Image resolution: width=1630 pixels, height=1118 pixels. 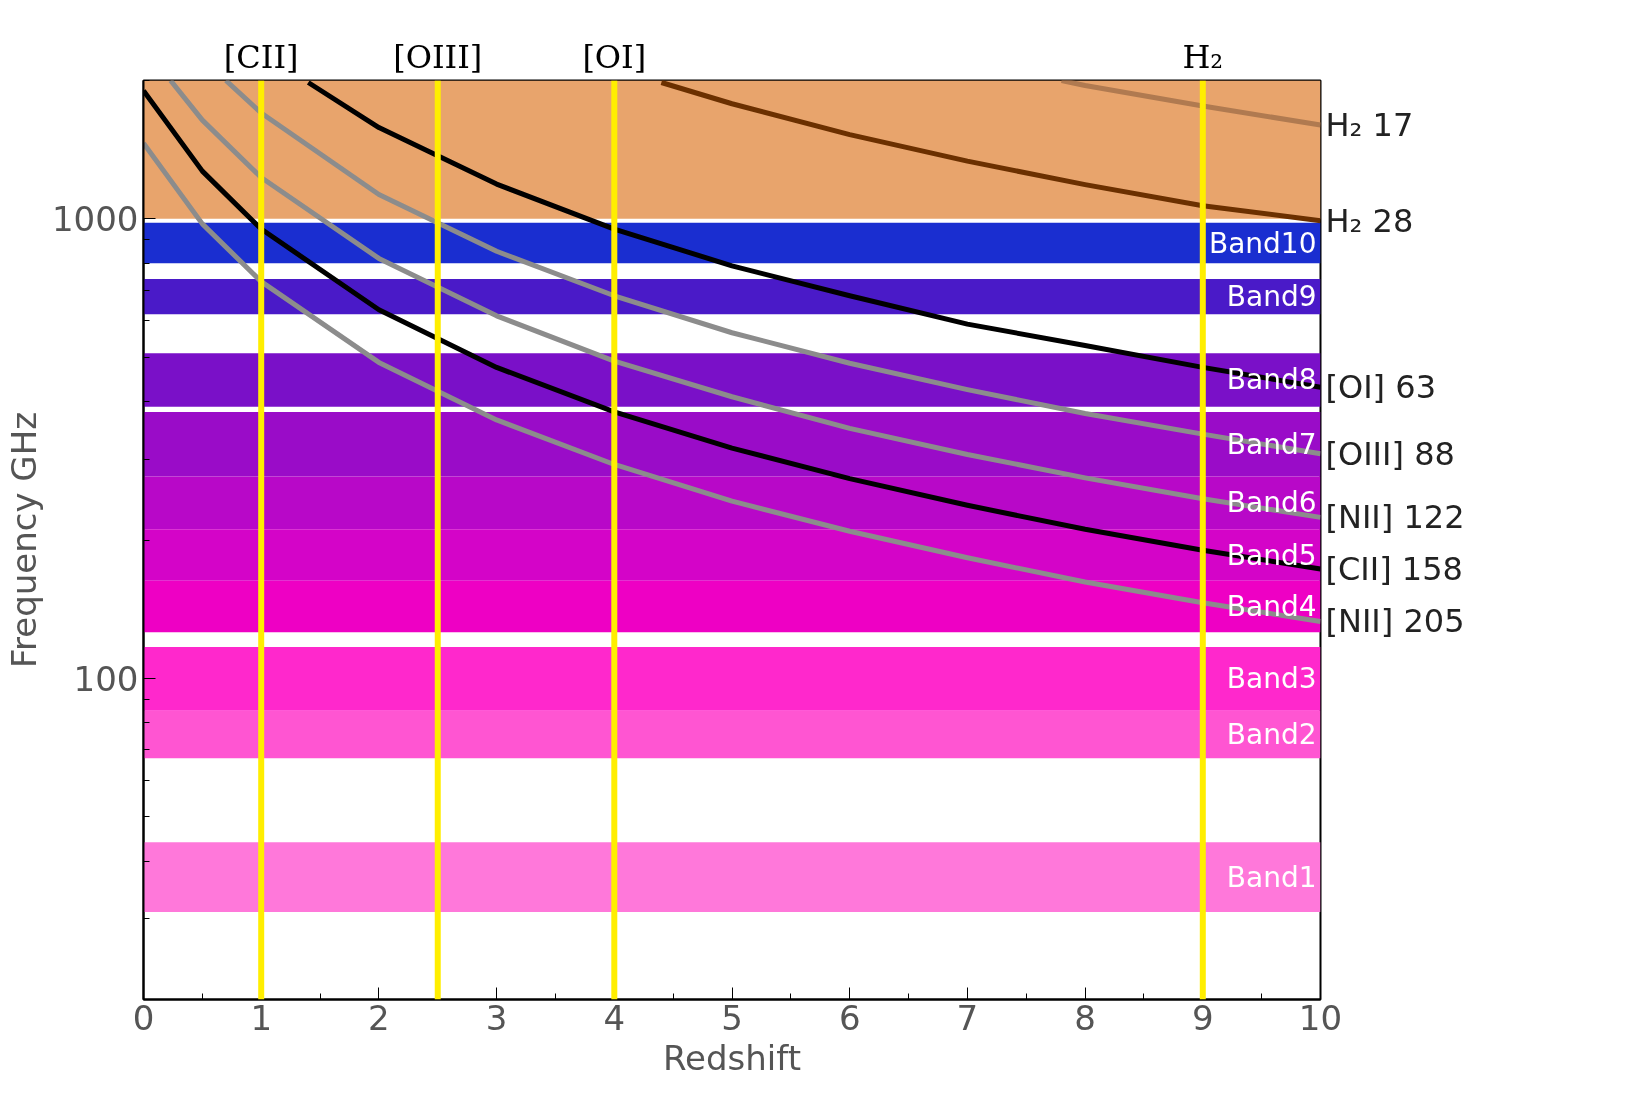 I want to click on series-label: [OI] 63, so click(x=1380, y=387).